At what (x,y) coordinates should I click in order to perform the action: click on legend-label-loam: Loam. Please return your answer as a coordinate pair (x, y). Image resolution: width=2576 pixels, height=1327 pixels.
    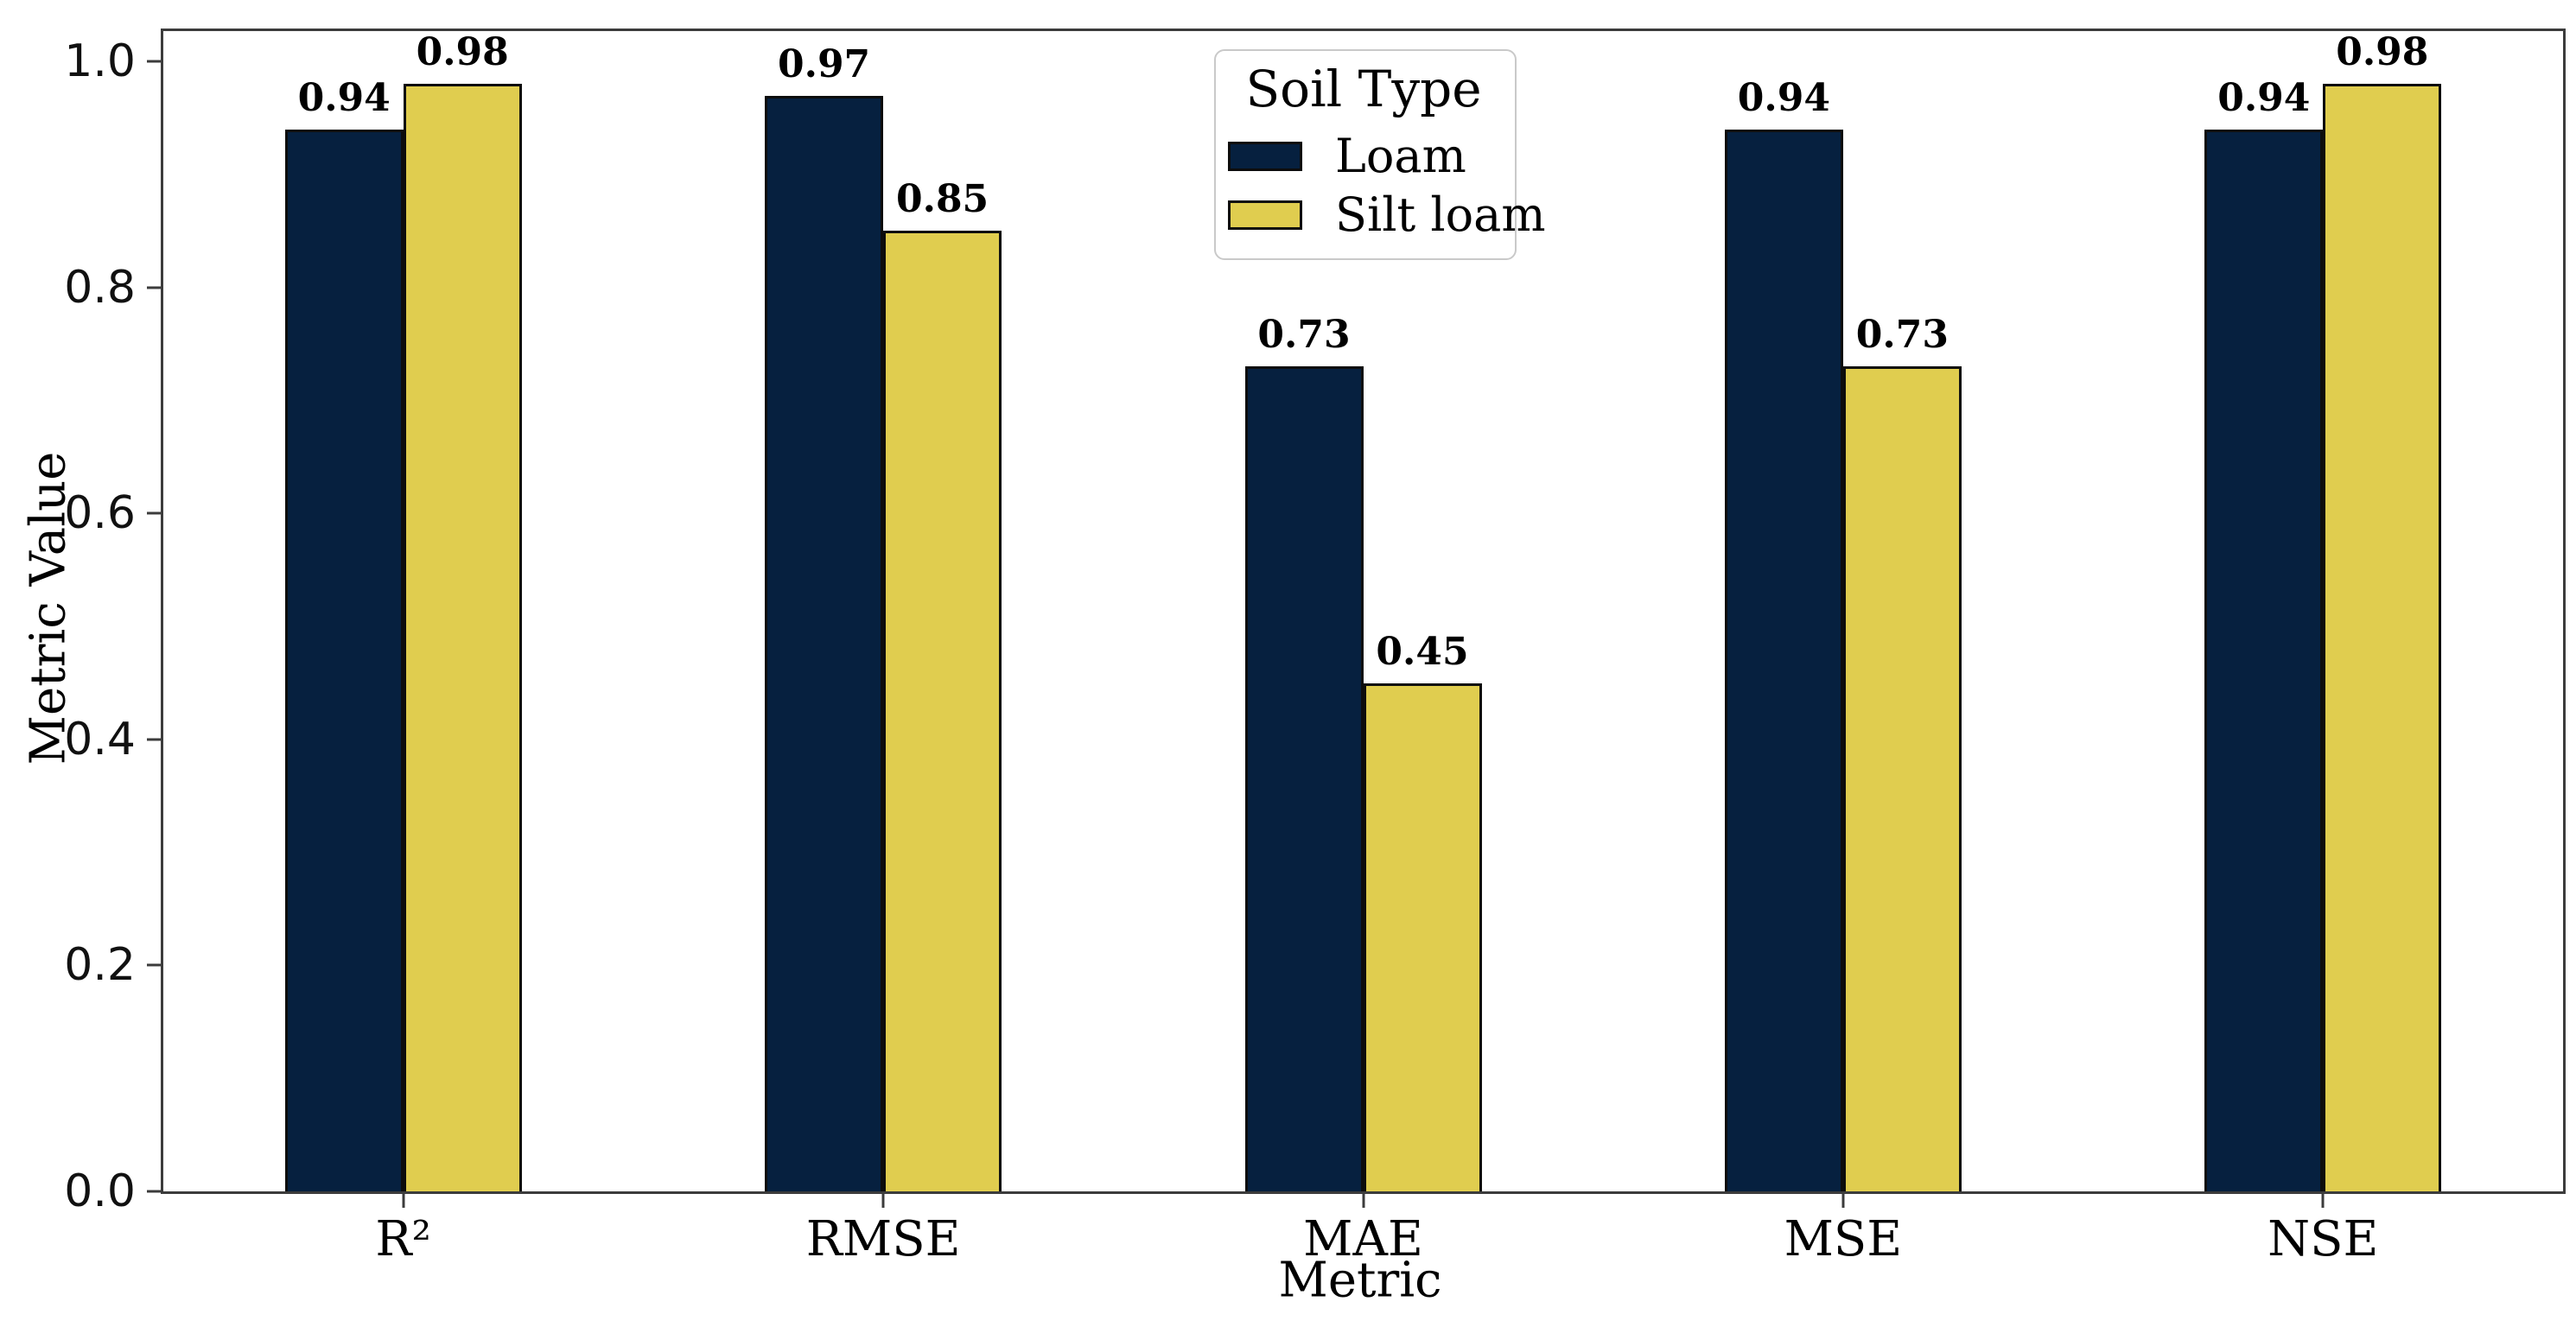
    Looking at the image, I should click on (1400, 155).